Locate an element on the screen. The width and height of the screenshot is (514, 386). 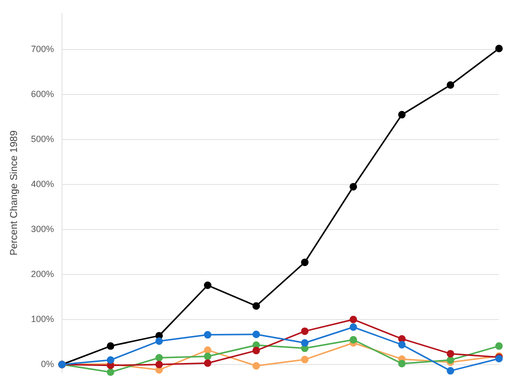
y-tick-label: 400% is located at coordinates (42, 183).